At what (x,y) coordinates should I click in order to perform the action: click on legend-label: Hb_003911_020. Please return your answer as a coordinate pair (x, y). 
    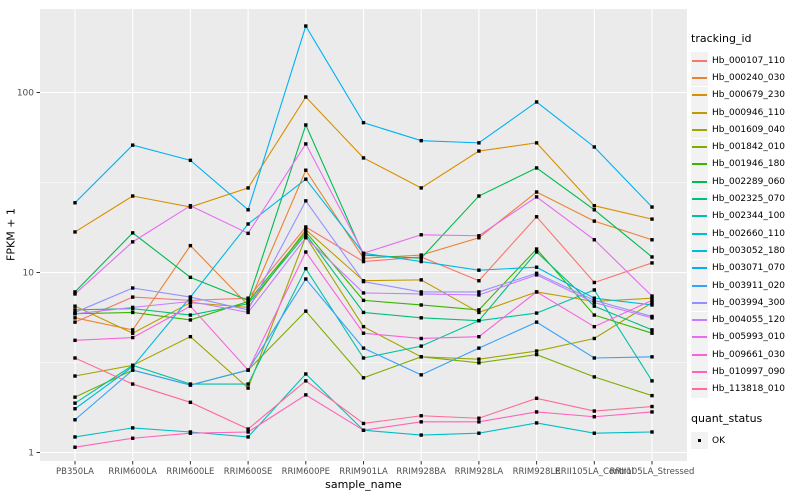
    Looking at the image, I should click on (749, 285).